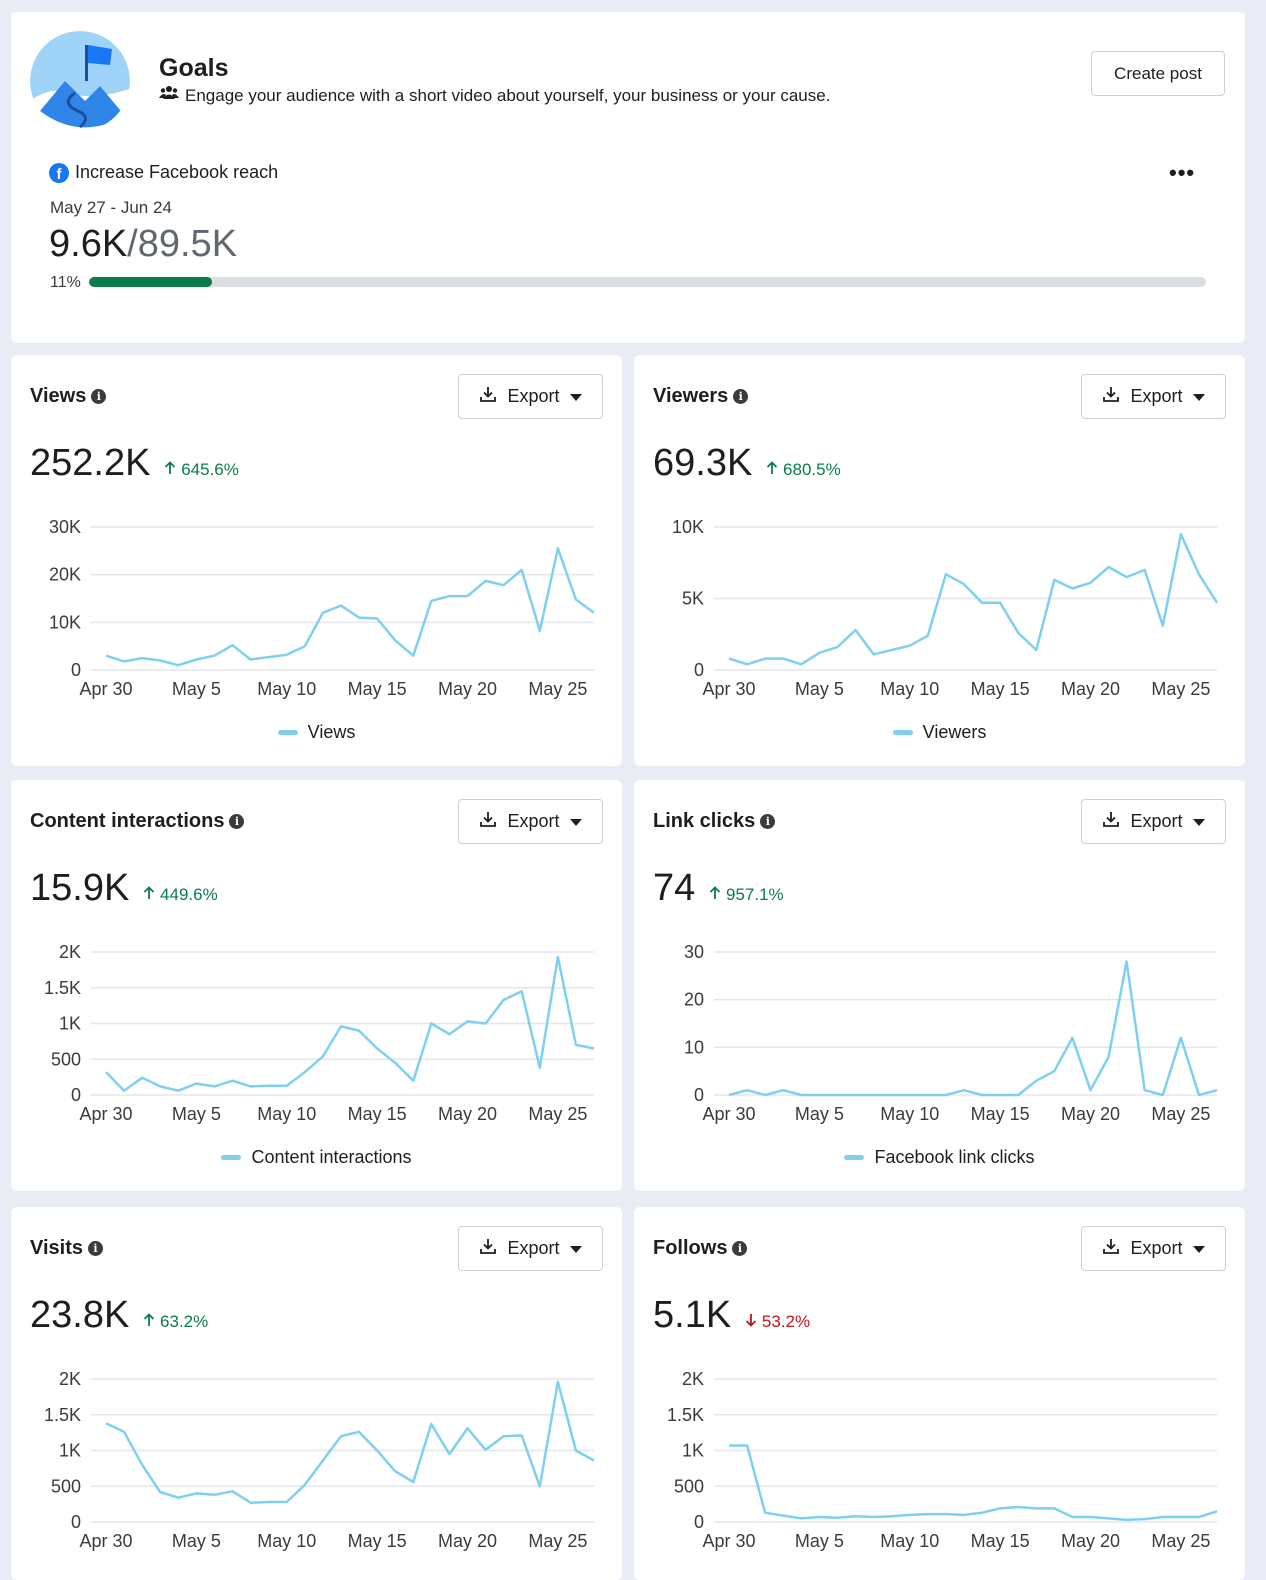 The width and height of the screenshot is (1266, 1580). I want to click on chart-legend: Viewers, so click(939, 732).